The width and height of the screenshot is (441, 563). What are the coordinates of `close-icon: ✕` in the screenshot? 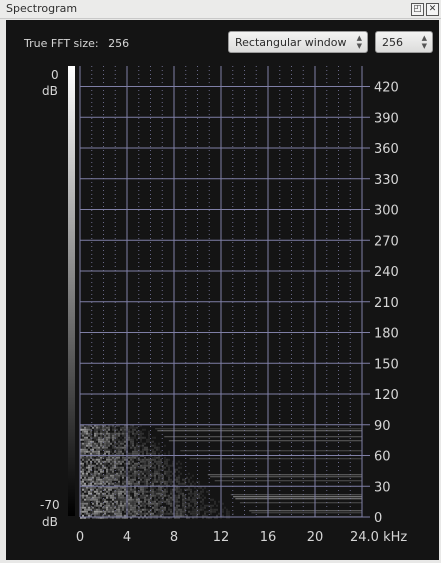 It's located at (432, 9).